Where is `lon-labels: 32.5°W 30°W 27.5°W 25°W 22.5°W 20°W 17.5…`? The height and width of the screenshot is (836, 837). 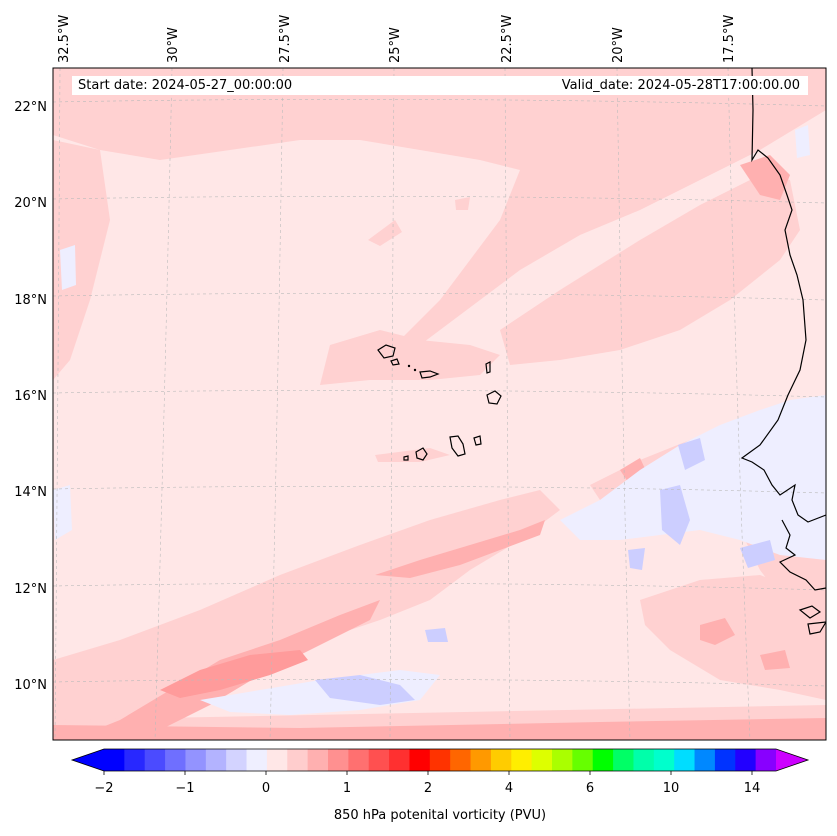 lon-labels: 32.5°W 30°W 27.5°W 25°W 22.5°W 20°W 17.5… is located at coordinates (397, 39).